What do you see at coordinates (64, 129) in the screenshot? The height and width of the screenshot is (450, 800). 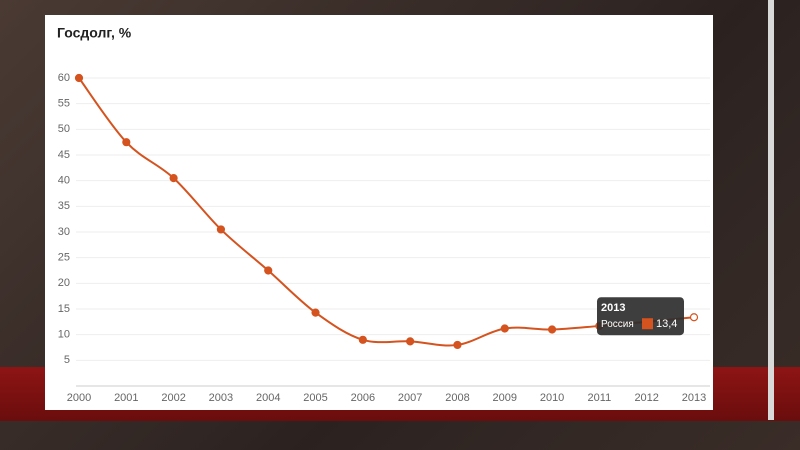 I see `y-tick-label: 50` at bounding box center [64, 129].